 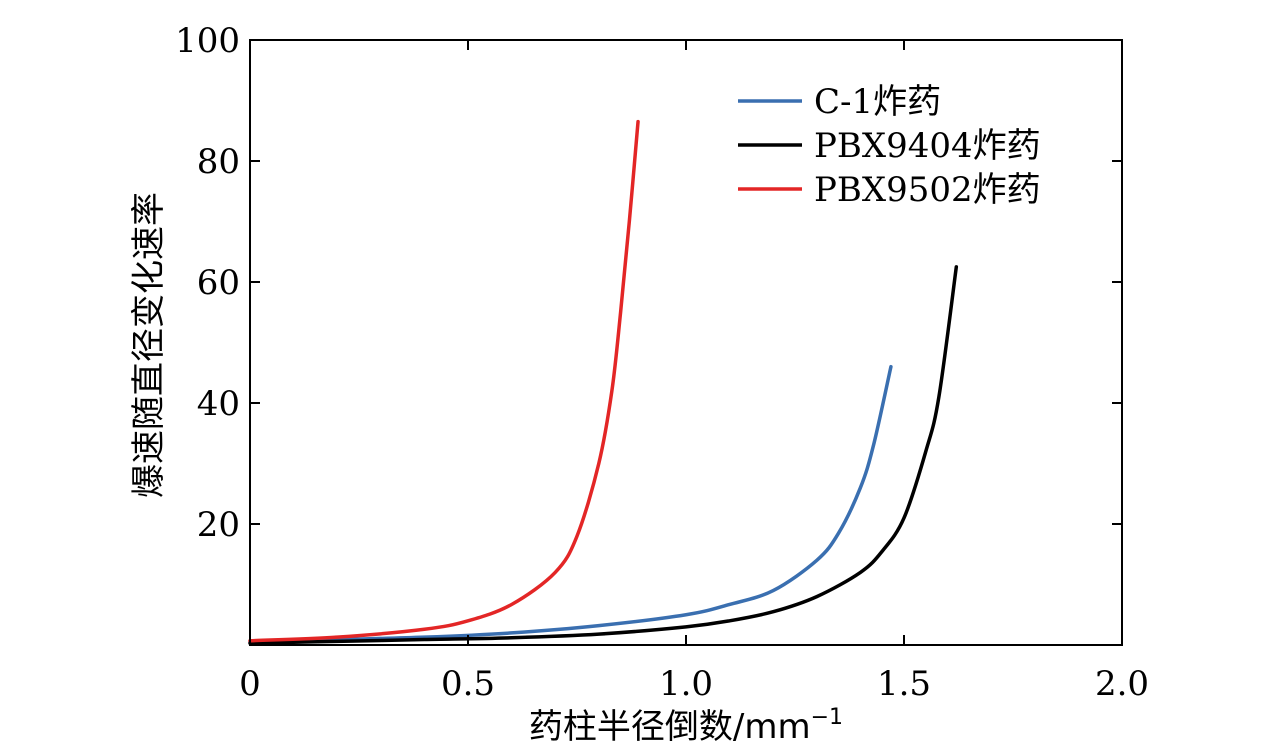 What do you see at coordinates (250, 684) in the screenshot?
I see `x-tick-label: 0` at bounding box center [250, 684].